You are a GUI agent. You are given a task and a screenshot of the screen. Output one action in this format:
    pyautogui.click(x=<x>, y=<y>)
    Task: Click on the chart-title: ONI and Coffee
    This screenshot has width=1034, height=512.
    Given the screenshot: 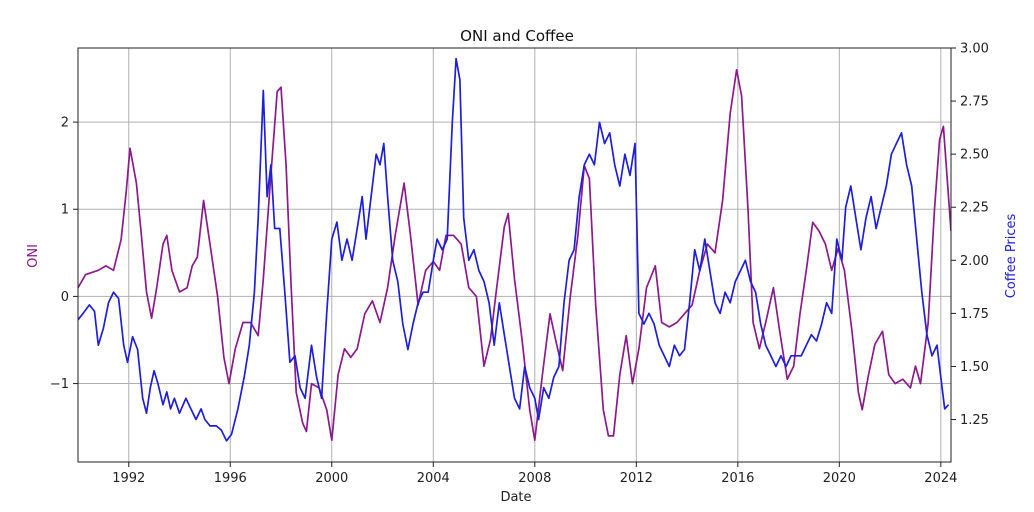 What is the action you would take?
    pyautogui.click(x=517, y=36)
    